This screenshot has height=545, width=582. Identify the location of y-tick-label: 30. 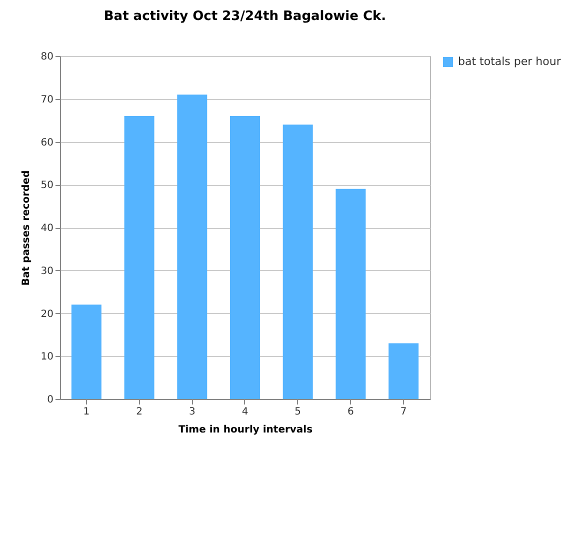
(47, 271).